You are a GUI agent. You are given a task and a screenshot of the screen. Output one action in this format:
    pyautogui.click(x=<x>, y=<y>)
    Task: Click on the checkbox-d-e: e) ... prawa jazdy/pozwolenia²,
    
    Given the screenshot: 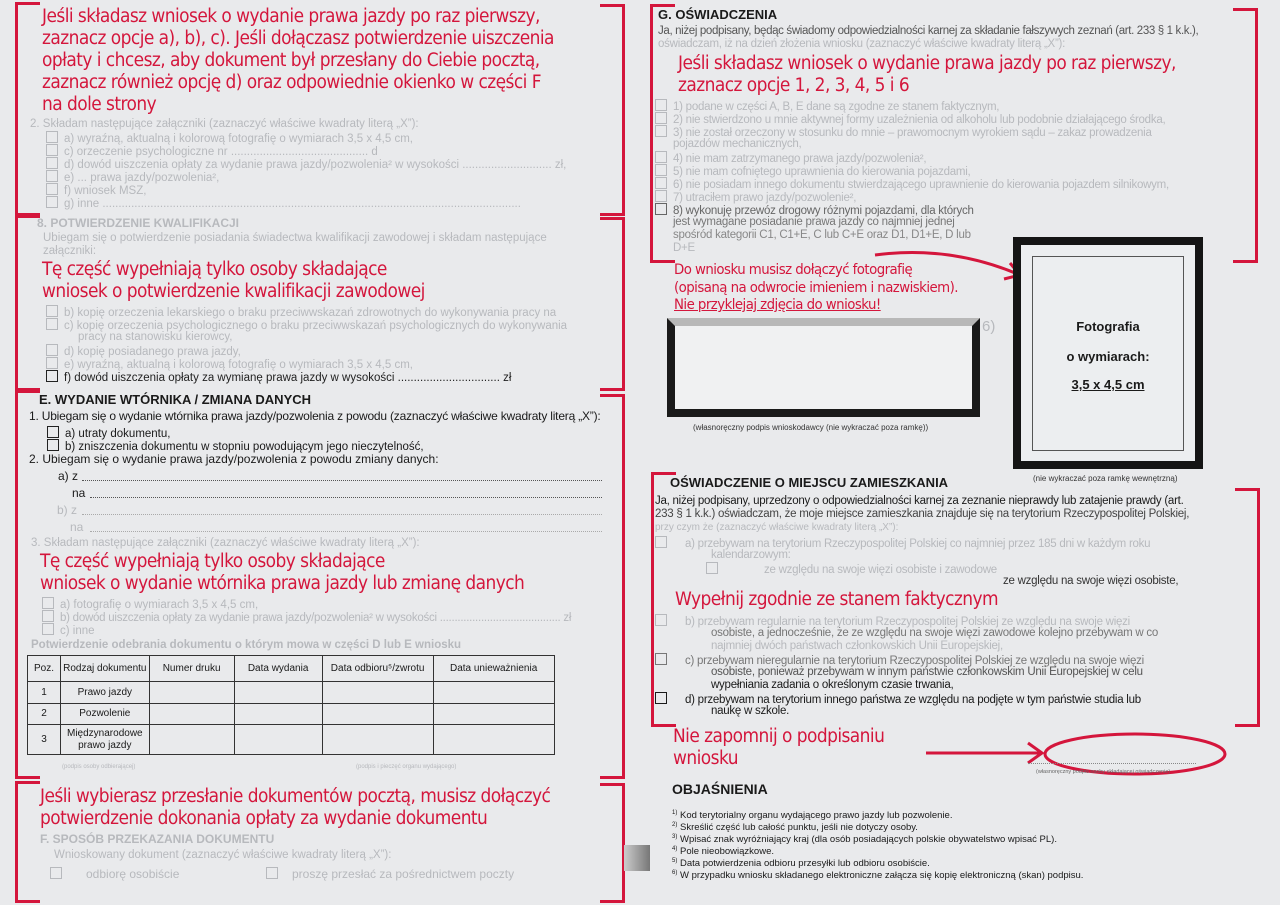 What is the action you would take?
    pyautogui.click(x=132, y=177)
    